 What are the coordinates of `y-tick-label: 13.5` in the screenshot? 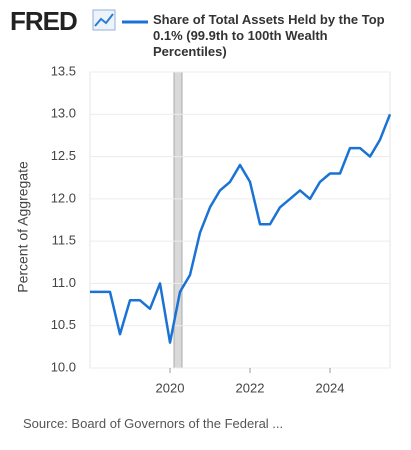 It's located at (63, 70).